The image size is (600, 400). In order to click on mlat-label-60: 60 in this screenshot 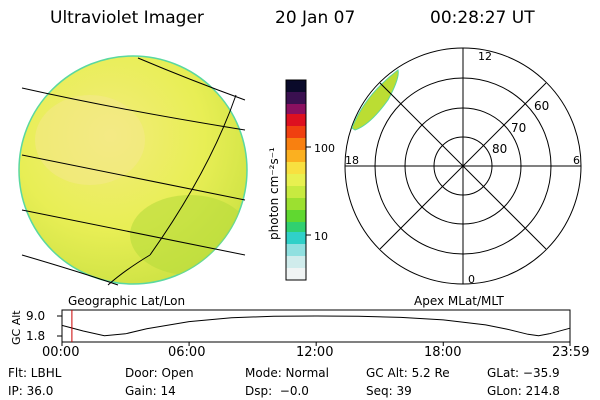, I will do `click(541, 106)`.